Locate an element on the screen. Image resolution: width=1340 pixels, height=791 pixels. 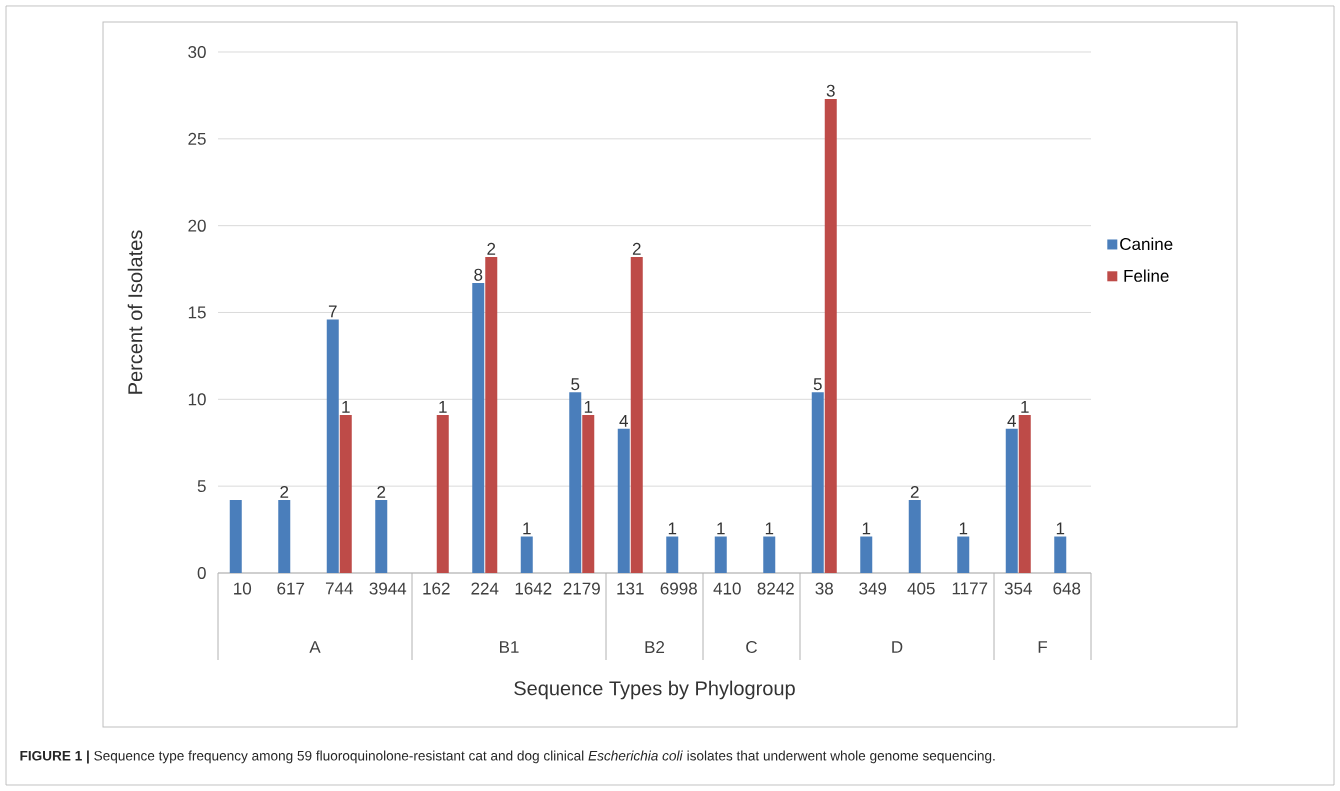
x-tick-label: 38 is located at coordinates (824, 588).